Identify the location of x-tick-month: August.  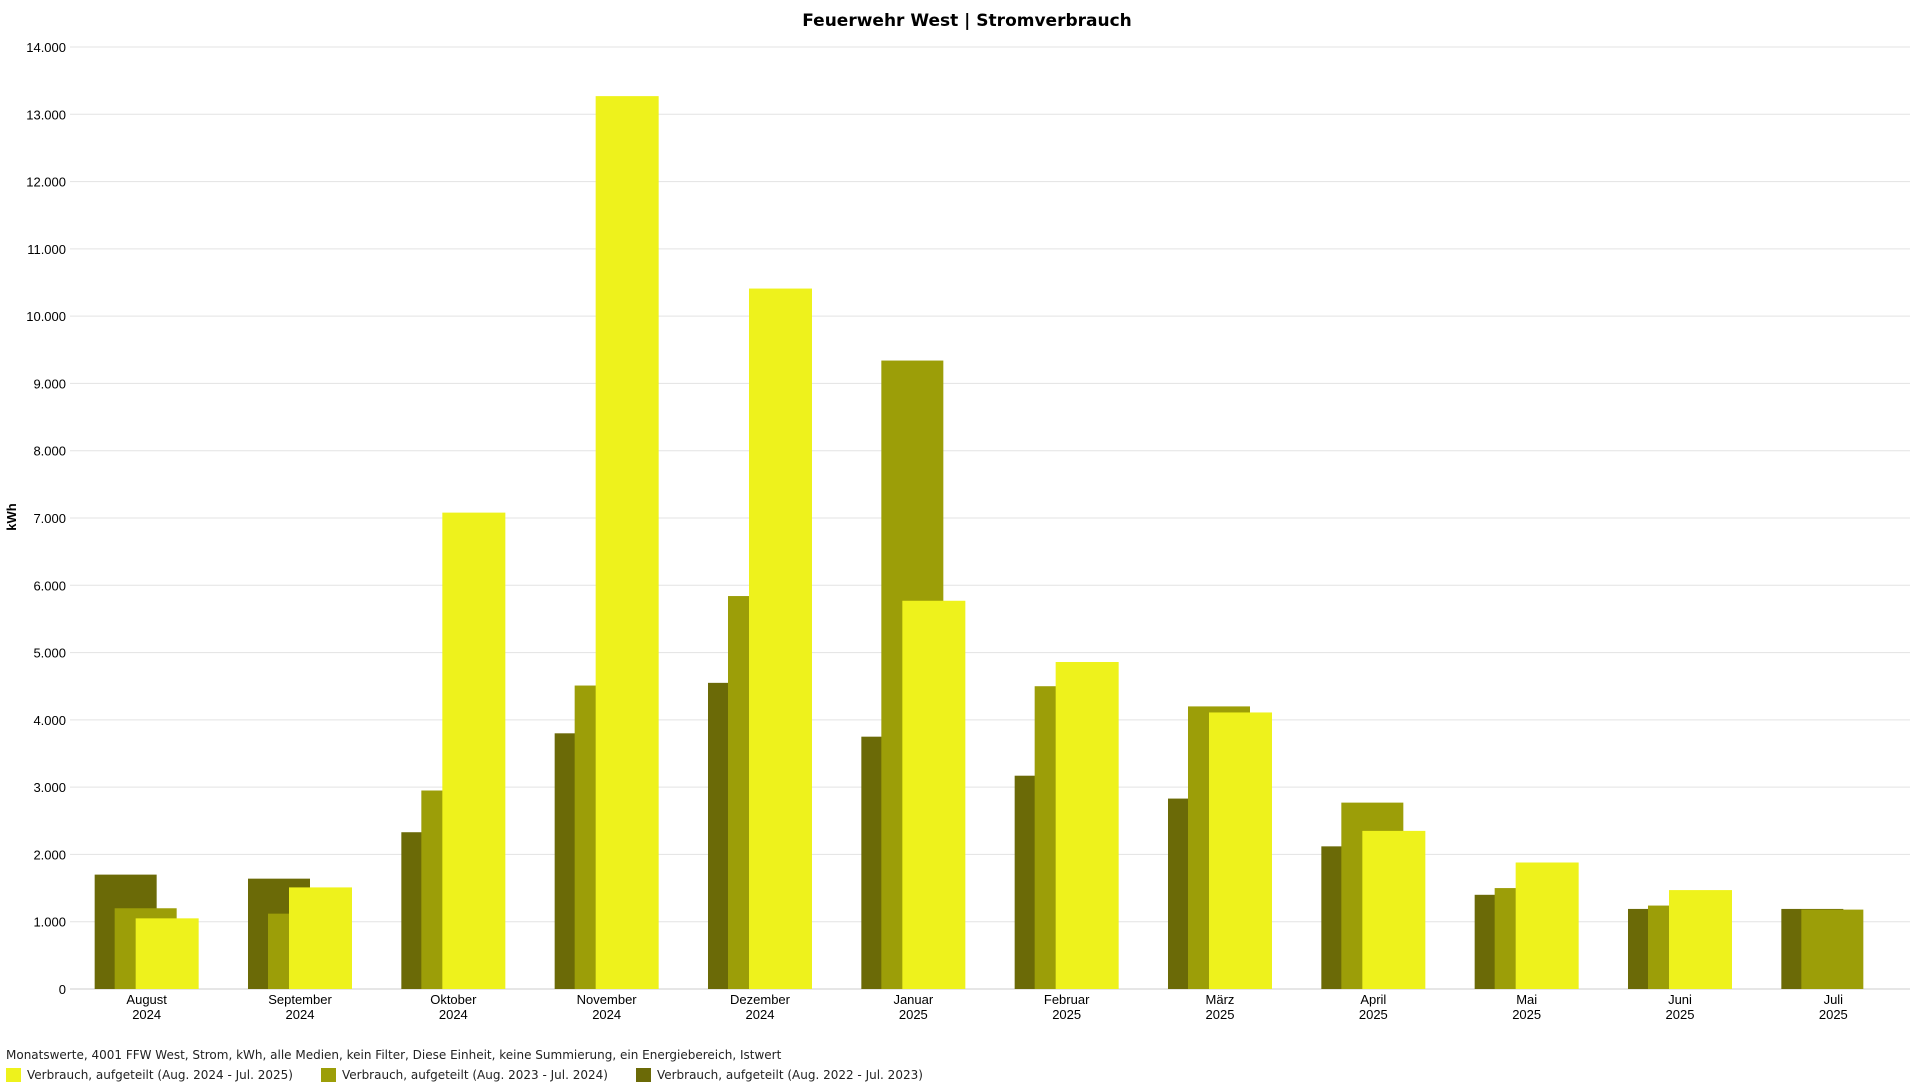
(146, 999).